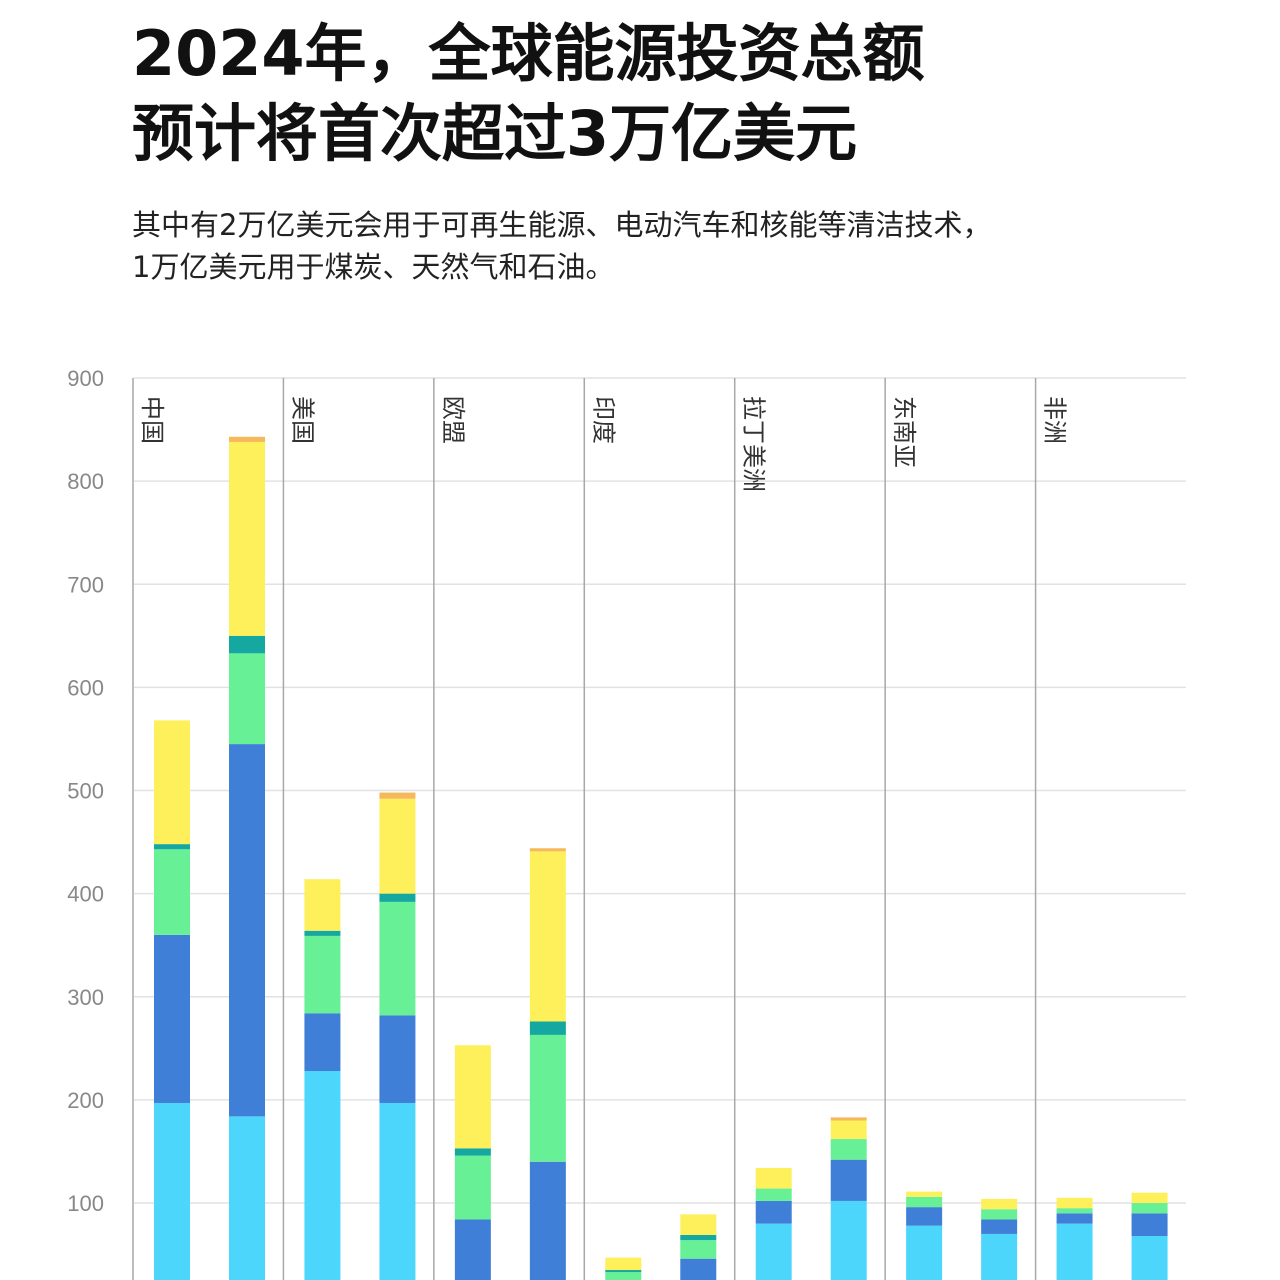  What do you see at coordinates (495, 133) in the screenshot?
I see `title-line-2: 预计将首次超过3万亿美元` at bounding box center [495, 133].